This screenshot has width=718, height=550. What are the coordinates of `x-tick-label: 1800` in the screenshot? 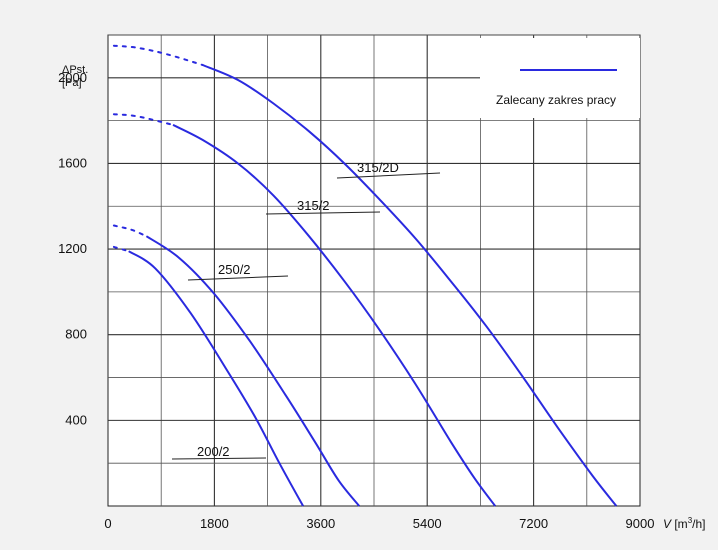 It's located at (214, 523).